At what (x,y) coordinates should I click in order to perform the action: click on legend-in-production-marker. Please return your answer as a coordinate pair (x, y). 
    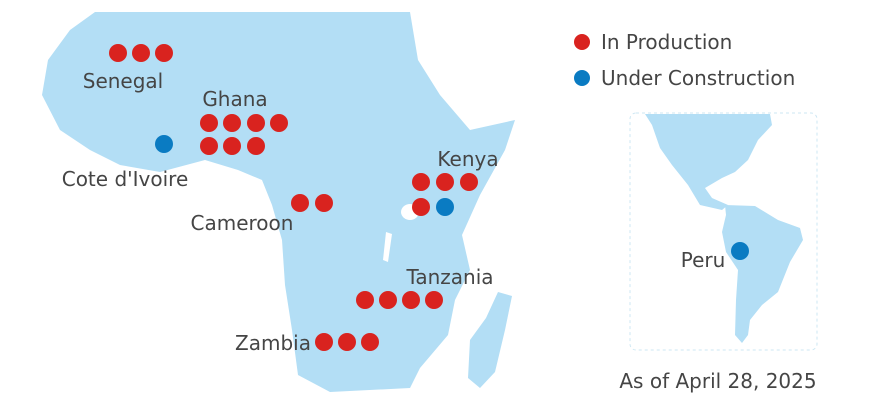
    Looking at the image, I should click on (582, 42).